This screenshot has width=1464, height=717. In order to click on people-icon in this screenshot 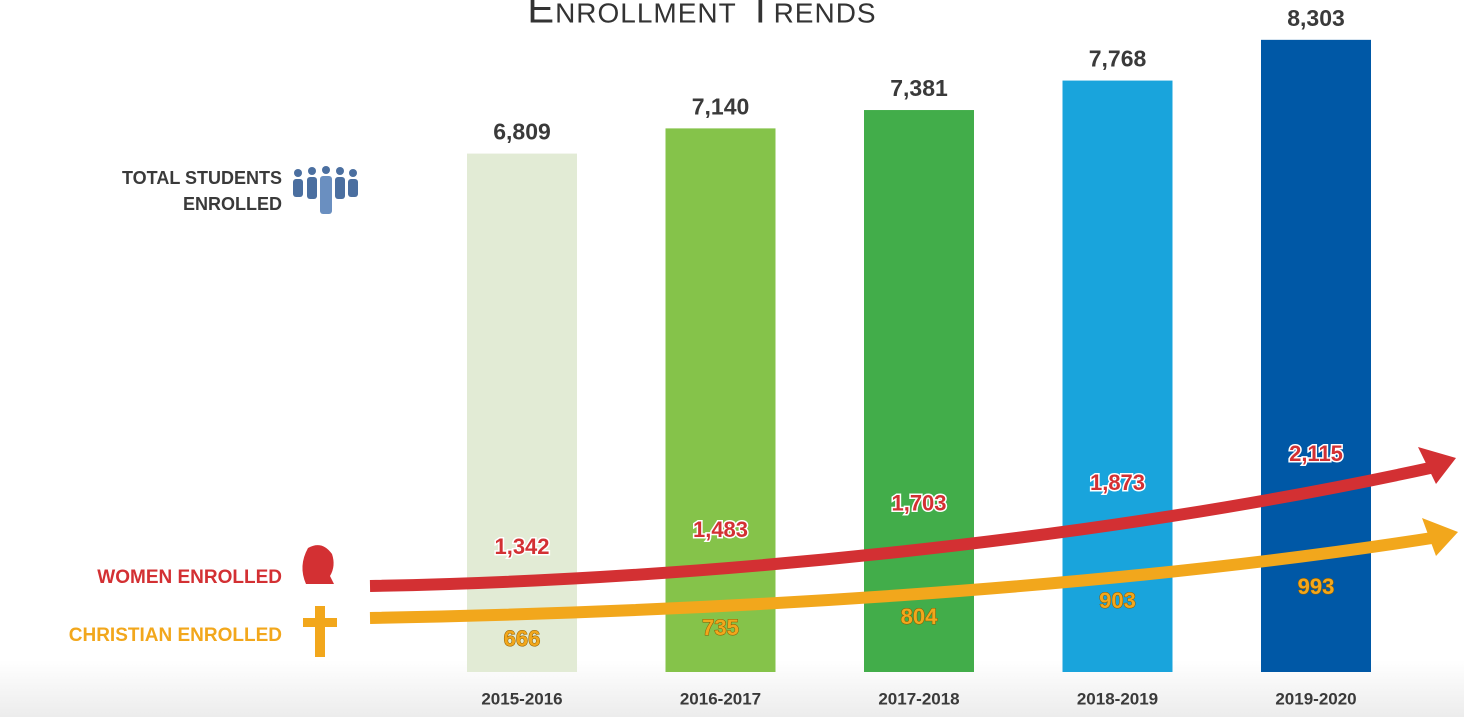, I will do `click(325, 190)`.